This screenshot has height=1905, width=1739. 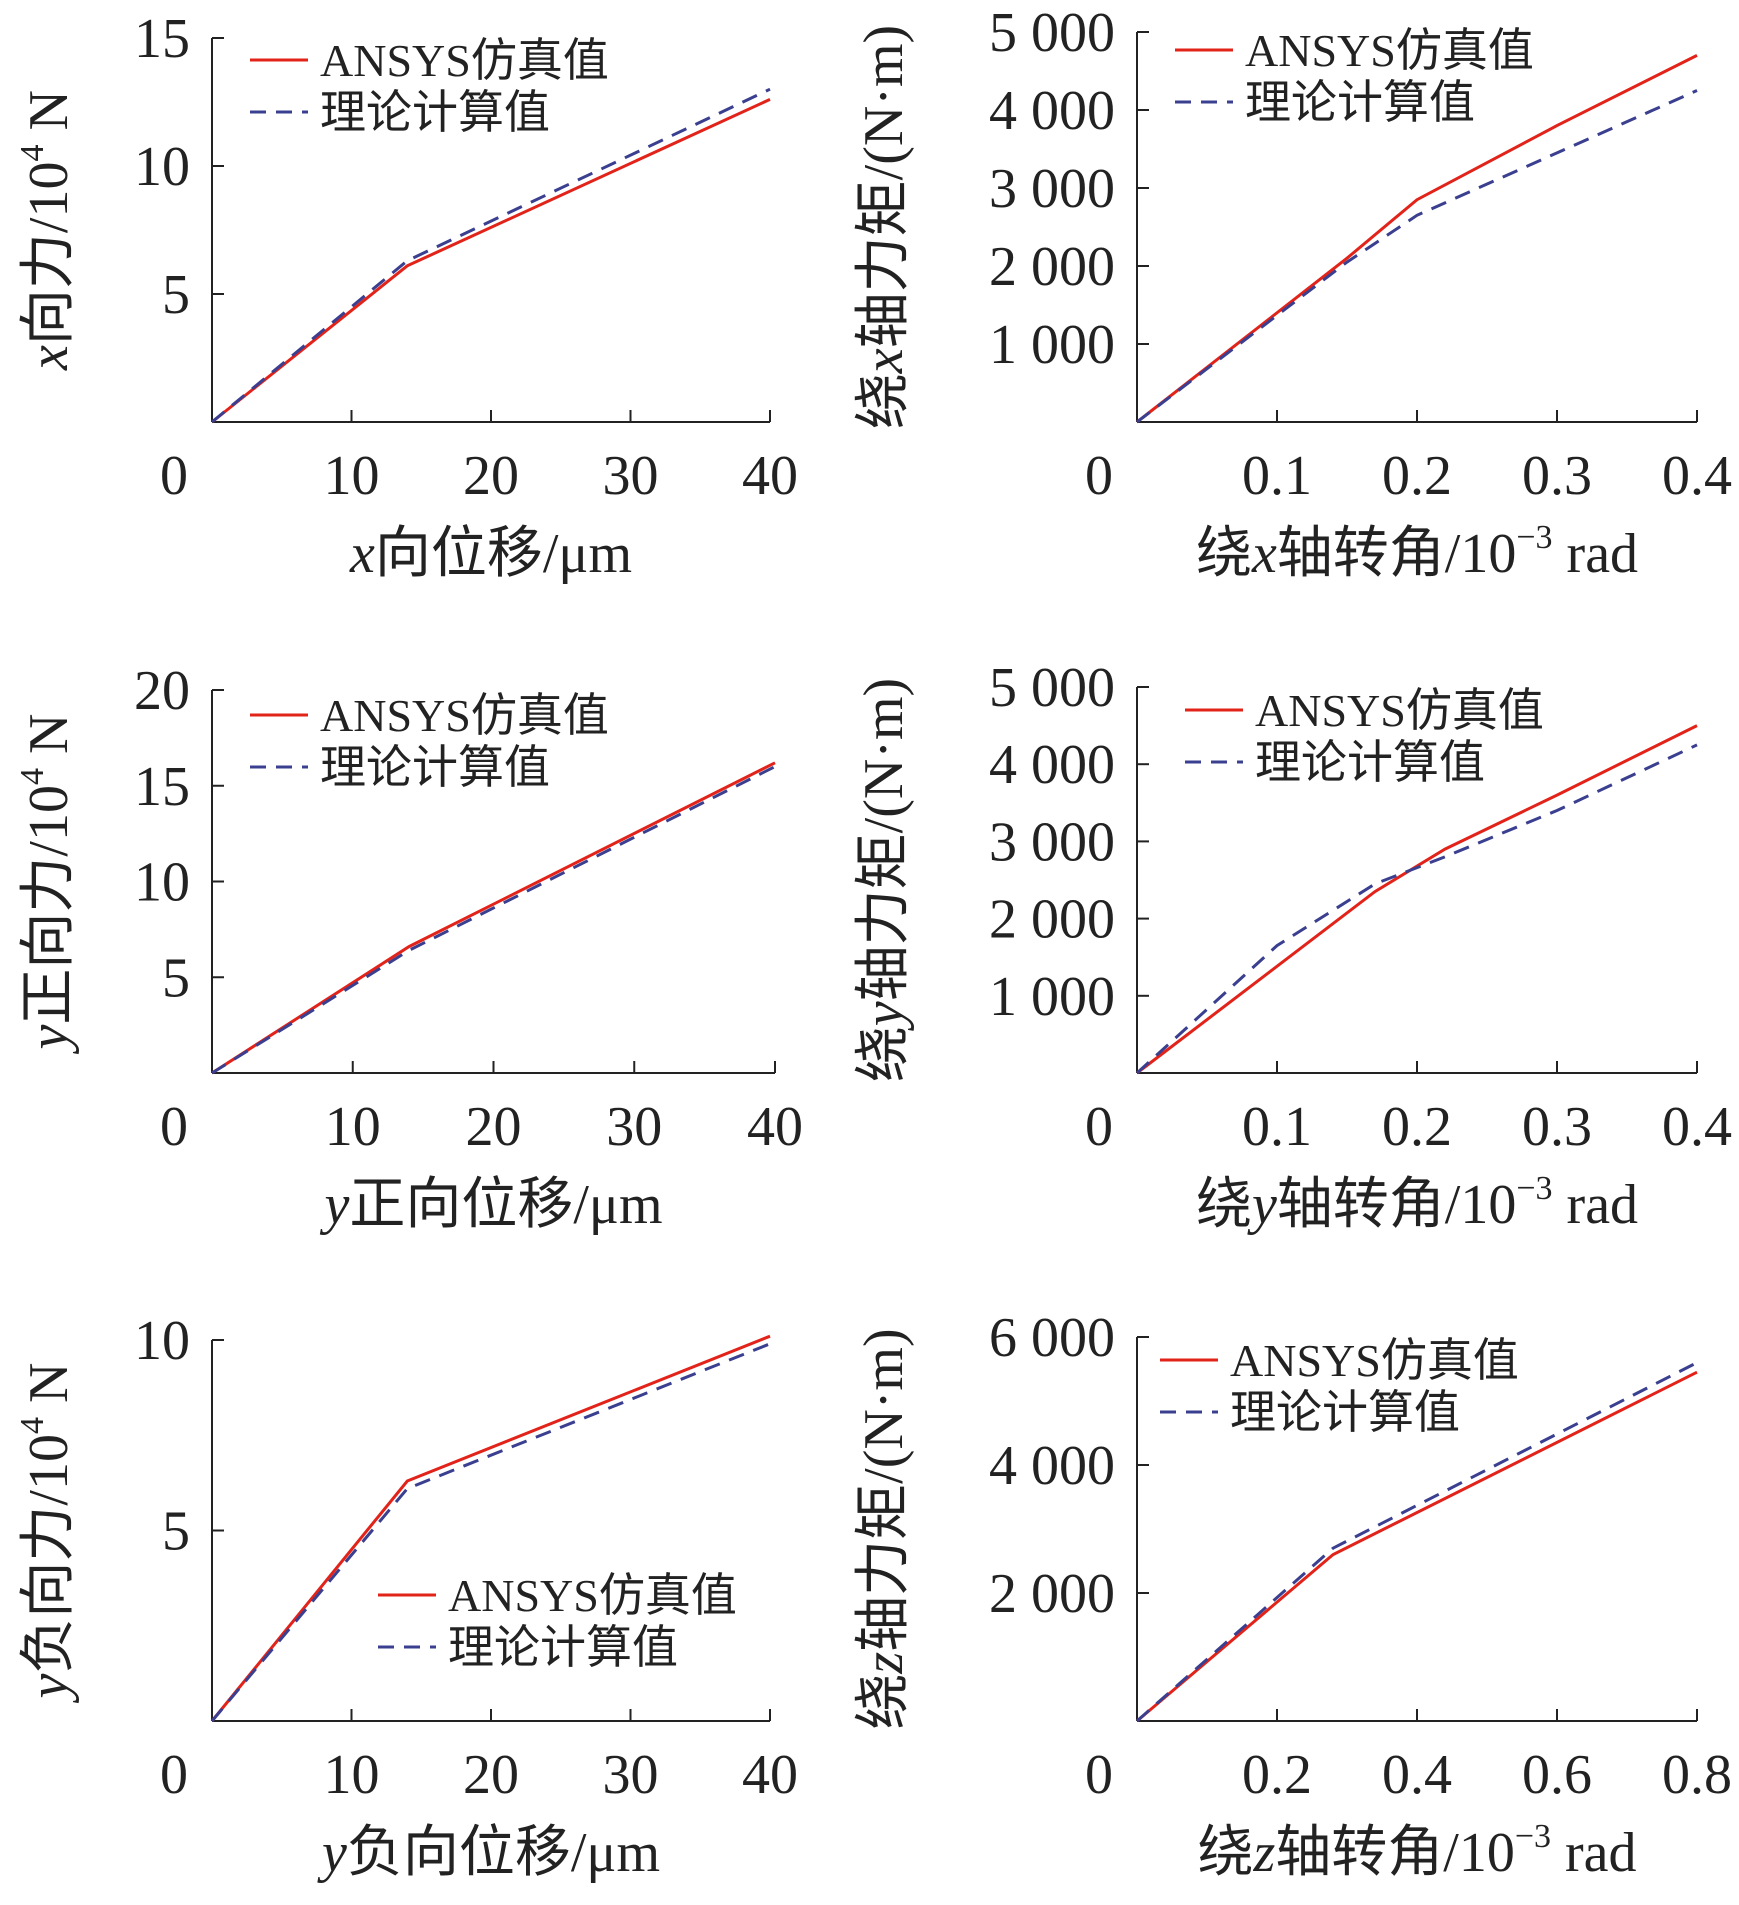 What do you see at coordinates (1417, 552) in the screenshot?
I see `x-axis-label: 绕x轴转角/10−3 rad` at bounding box center [1417, 552].